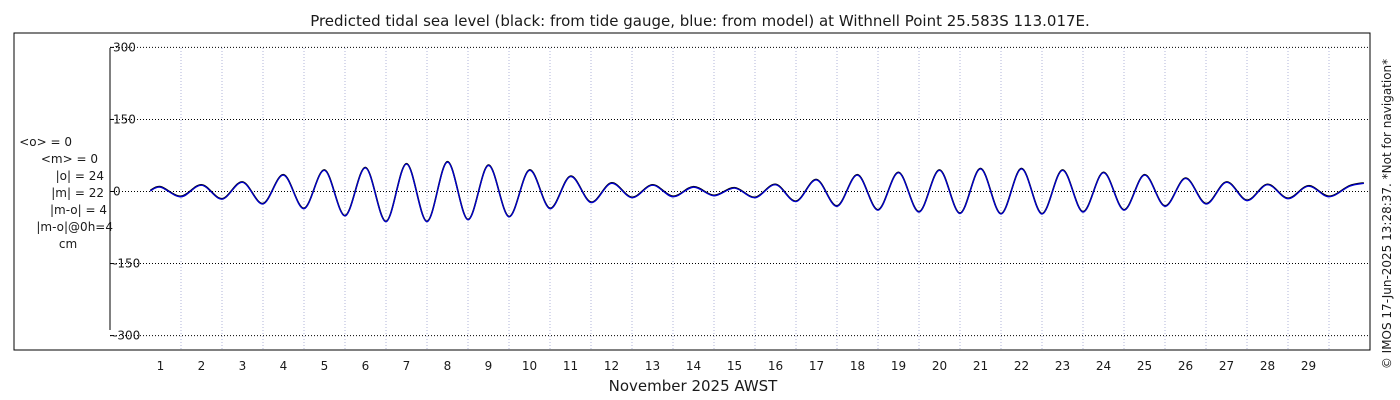  Describe the element at coordinates (284, 366) in the screenshot. I see `x-tick-label: 4` at that location.